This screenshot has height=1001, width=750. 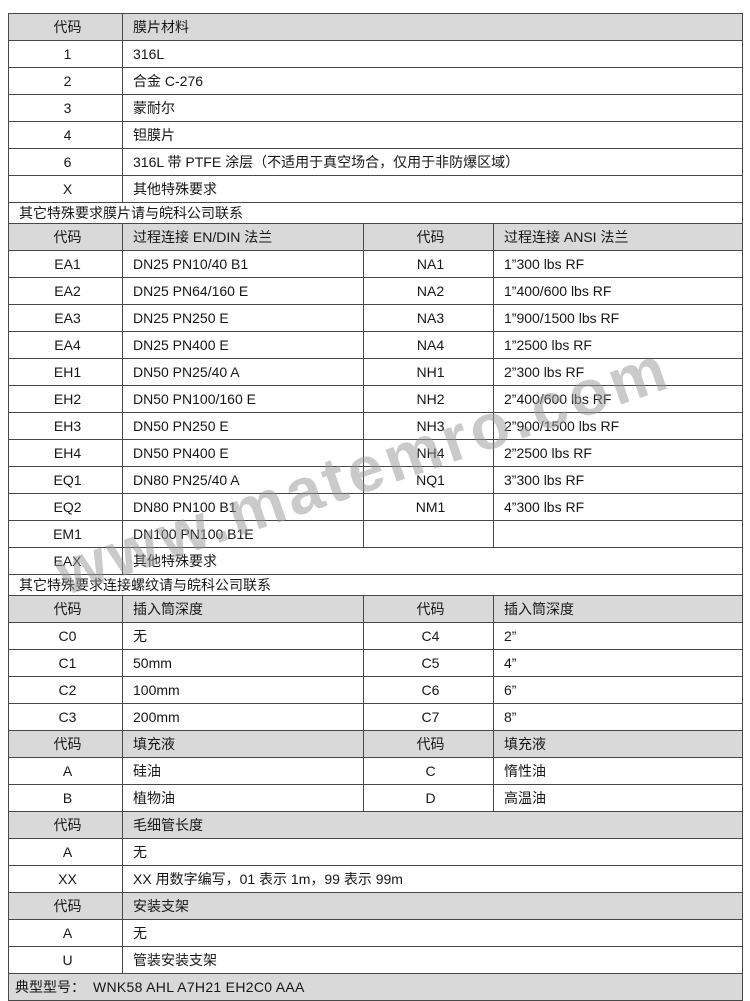 What do you see at coordinates (428, 426) in the screenshot?
I see `code-cell: NH3` at bounding box center [428, 426].